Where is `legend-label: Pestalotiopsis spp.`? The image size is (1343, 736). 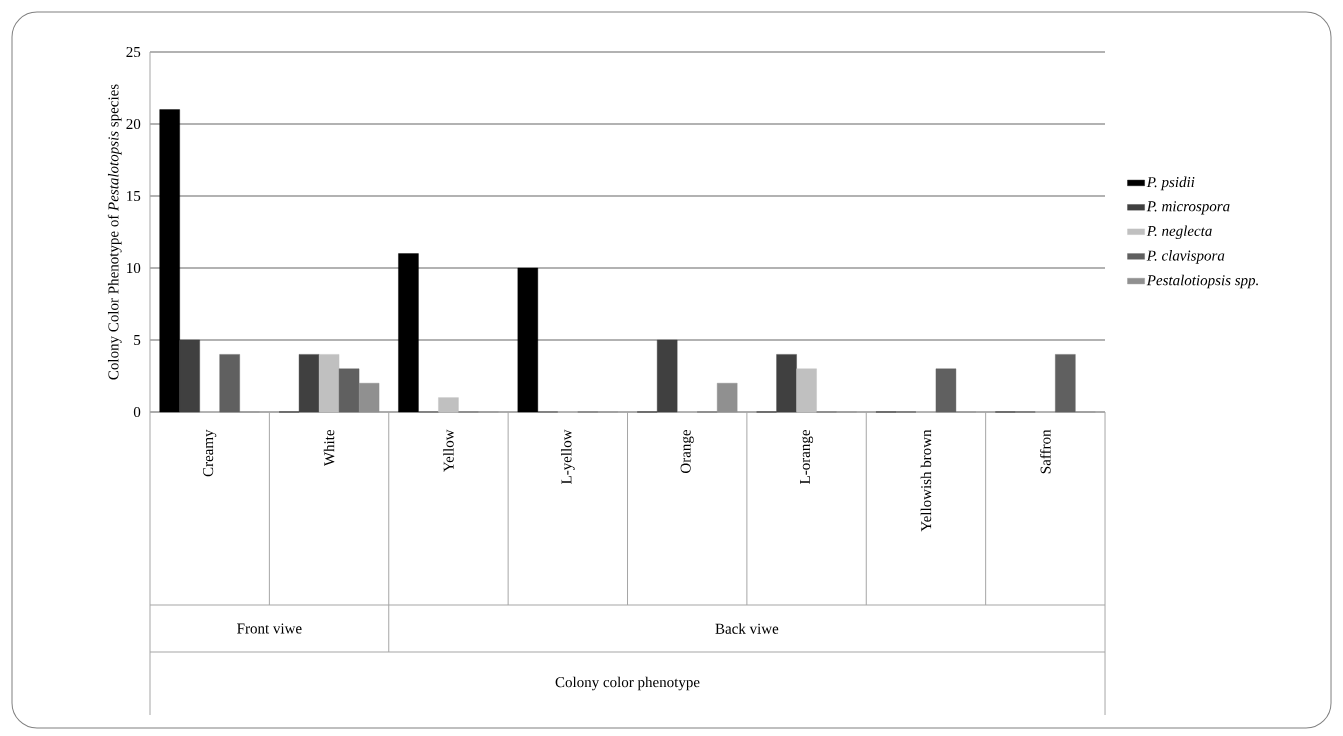 legend-label: Pestalotiopsis spp. is located at coordinates (1202, 281).